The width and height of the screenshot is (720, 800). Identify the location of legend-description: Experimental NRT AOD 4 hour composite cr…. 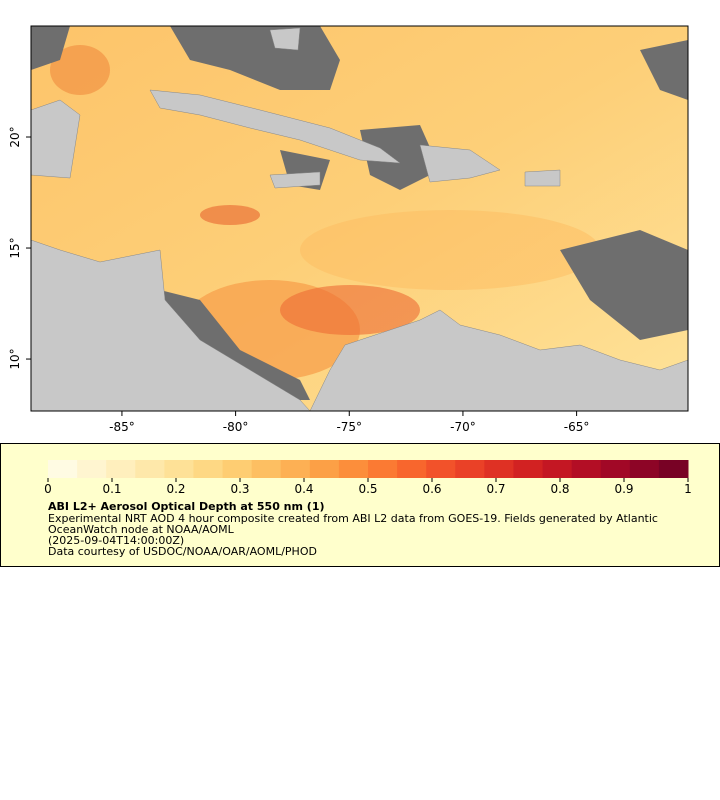
(353, 518).